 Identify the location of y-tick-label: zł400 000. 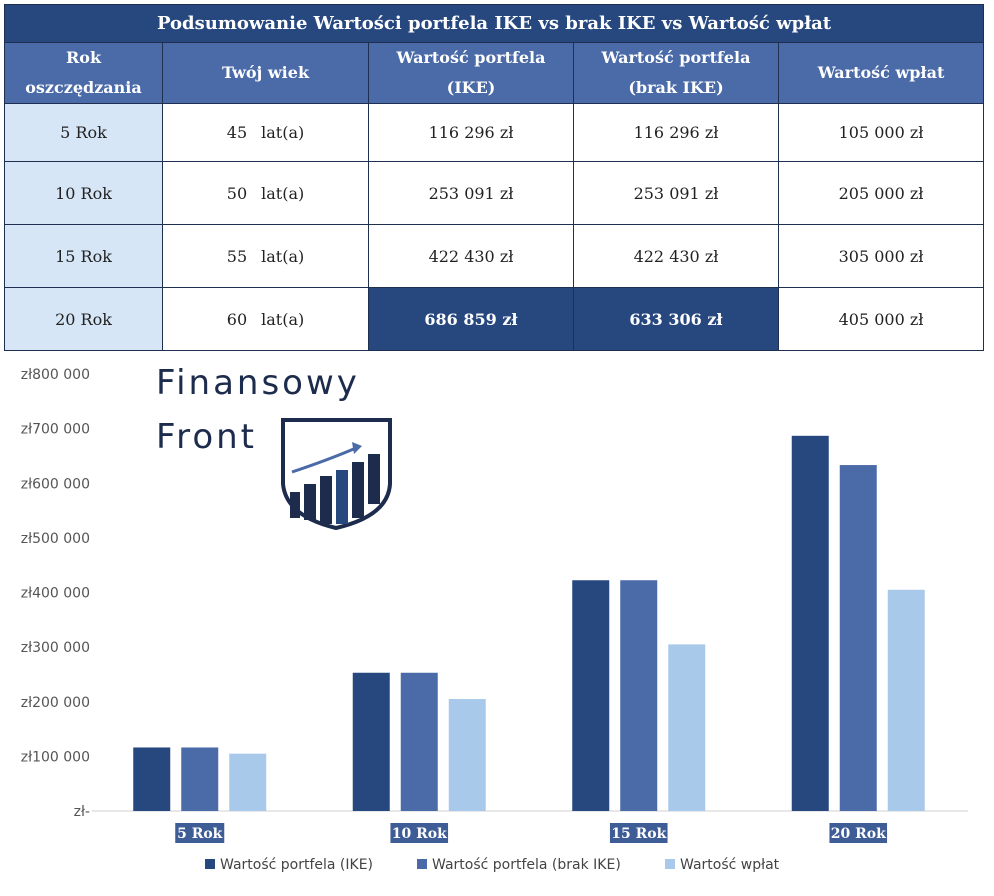
(55, 594).